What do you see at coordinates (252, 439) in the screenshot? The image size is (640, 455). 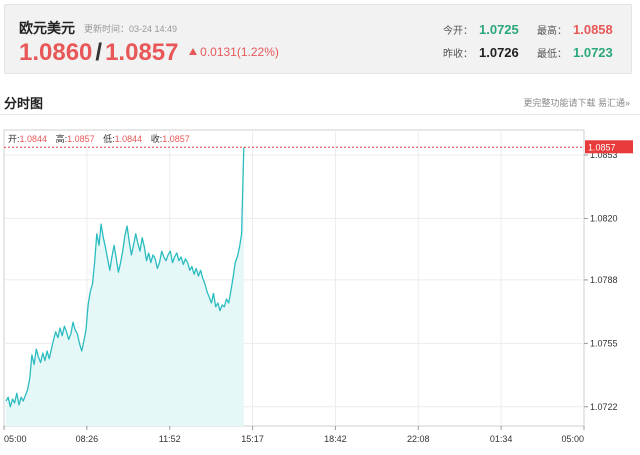 I see `x-tick-label: 15:17` at bounding box center [252, 439].